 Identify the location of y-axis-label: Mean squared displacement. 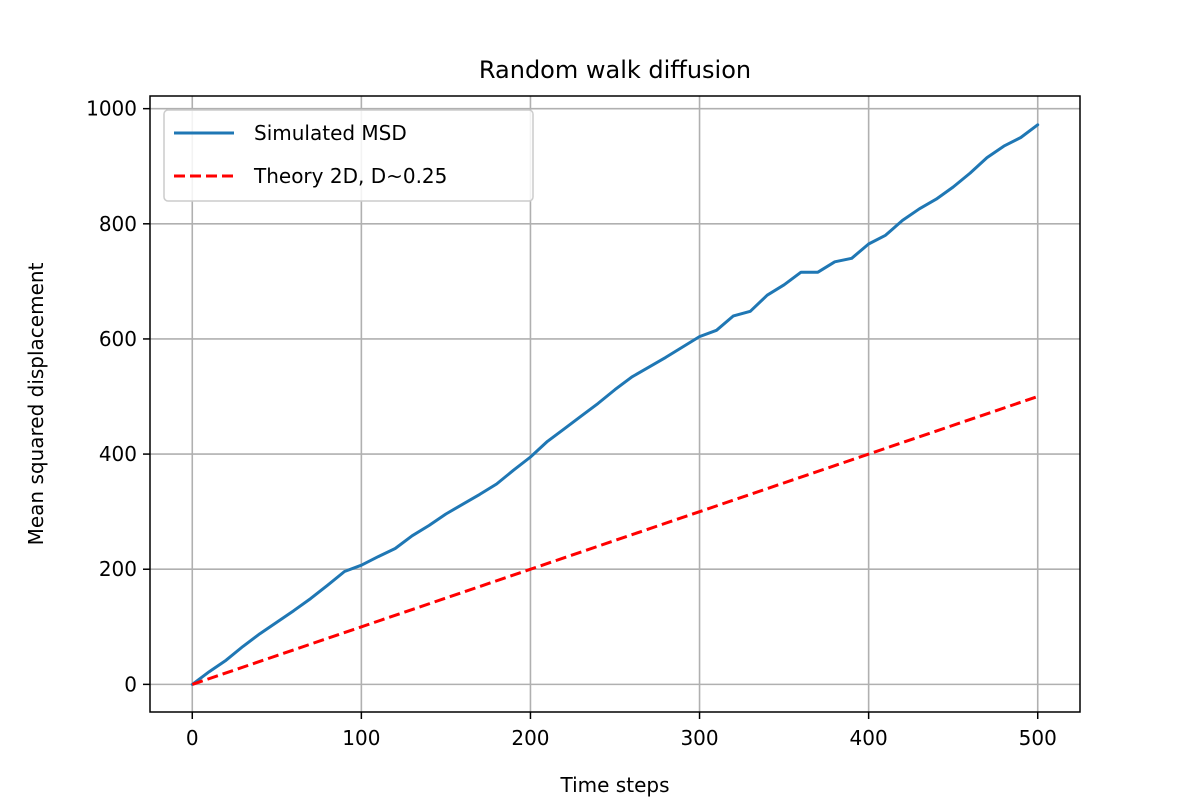
(36, 403).